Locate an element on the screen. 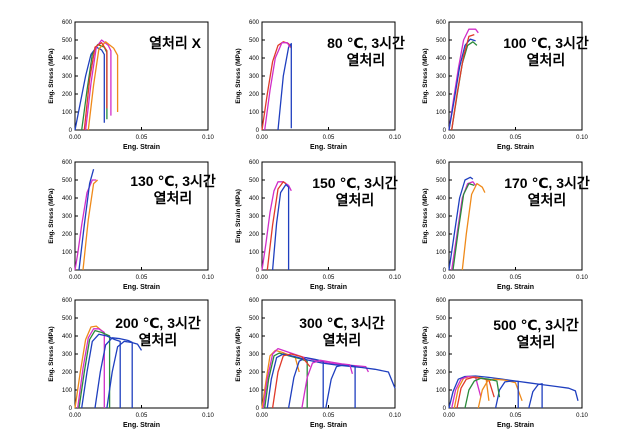 Image resolution: width=637 pixels, height=441 pixels. series-line-s6 is located at coordinates (124, 374).